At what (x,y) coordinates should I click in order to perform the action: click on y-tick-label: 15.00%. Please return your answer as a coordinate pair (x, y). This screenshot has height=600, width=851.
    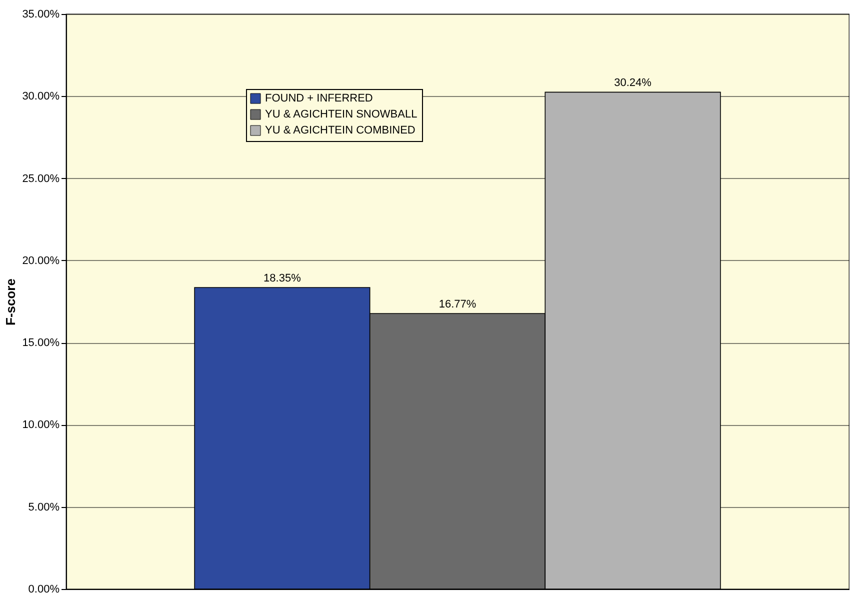
    Looking at the image, I should click on (41, 343).